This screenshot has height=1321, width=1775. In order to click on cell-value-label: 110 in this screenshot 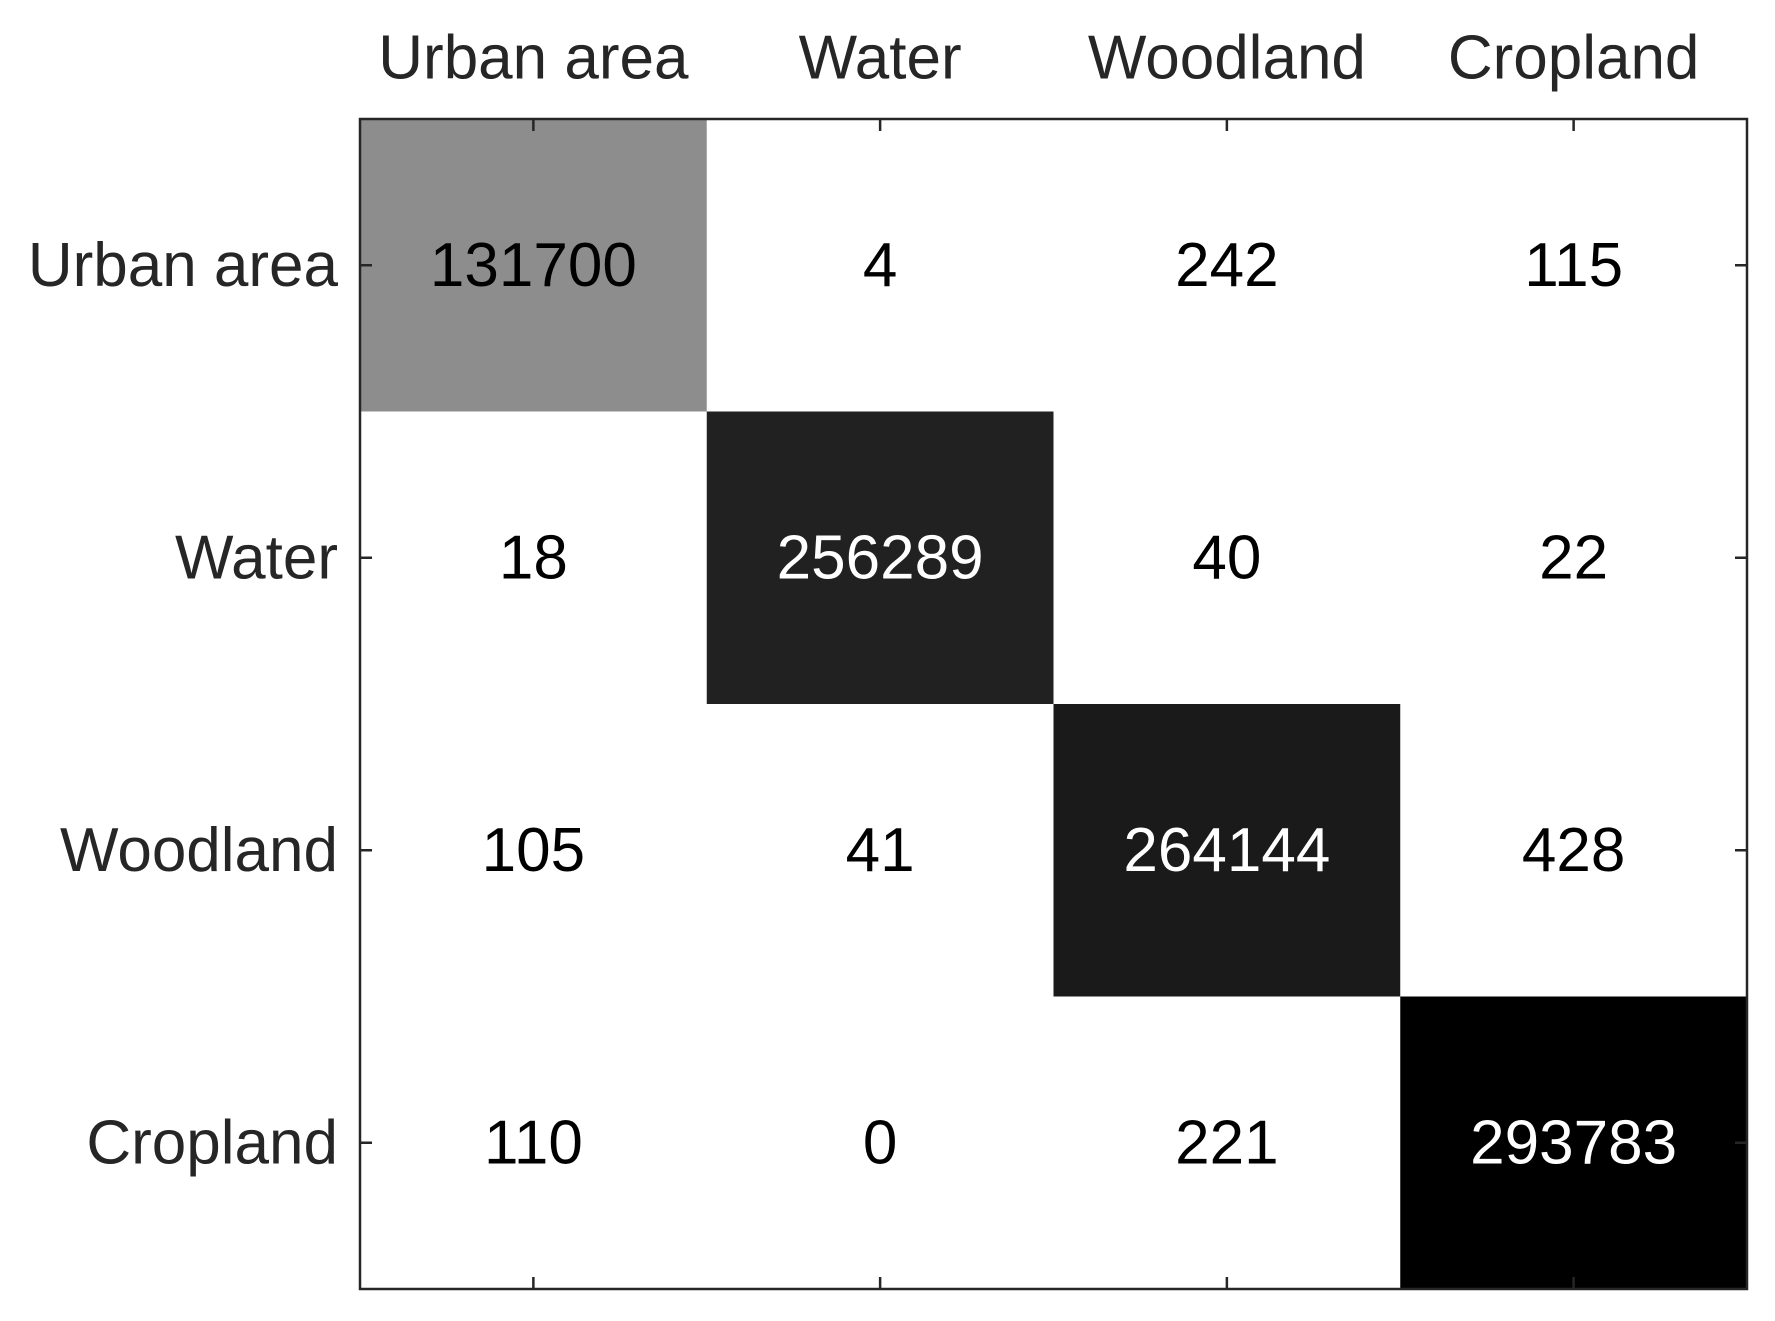, I will do `click(533, 1142)`.